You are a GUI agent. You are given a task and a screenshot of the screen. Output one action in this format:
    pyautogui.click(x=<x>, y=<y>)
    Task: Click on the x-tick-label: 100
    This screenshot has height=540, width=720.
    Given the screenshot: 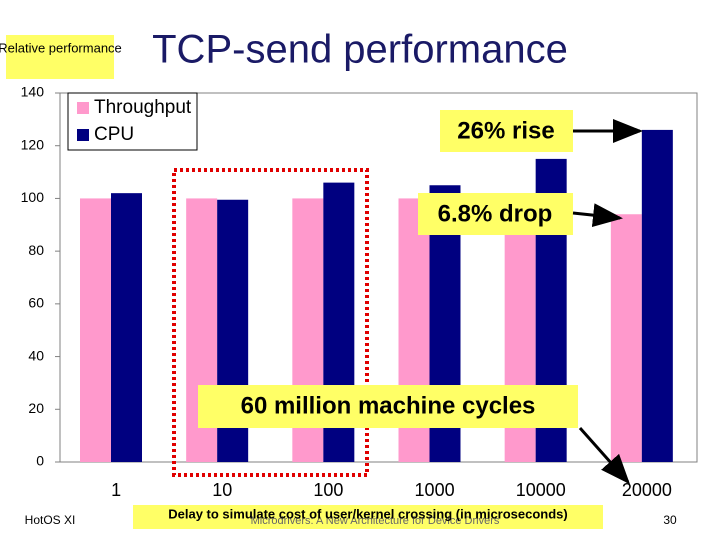 What is the action you would take?
    pyautogui.click(x=328, y=490)
    